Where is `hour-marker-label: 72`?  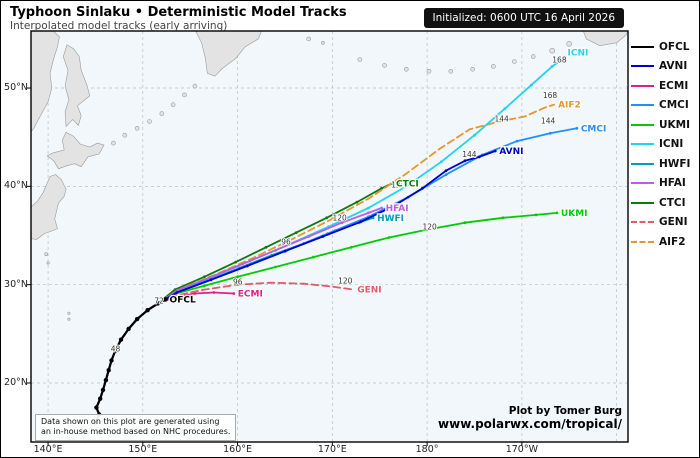
hour-marker-label: 72 is located at coordinates (159, 300).